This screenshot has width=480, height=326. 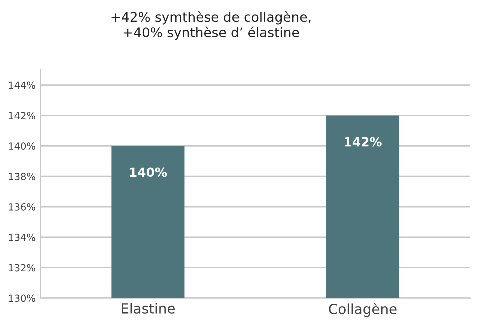 What do you see at coordinates (149, 173) in the screenshot?
I see `data-label: 140%` at bounding box center [149, 173].